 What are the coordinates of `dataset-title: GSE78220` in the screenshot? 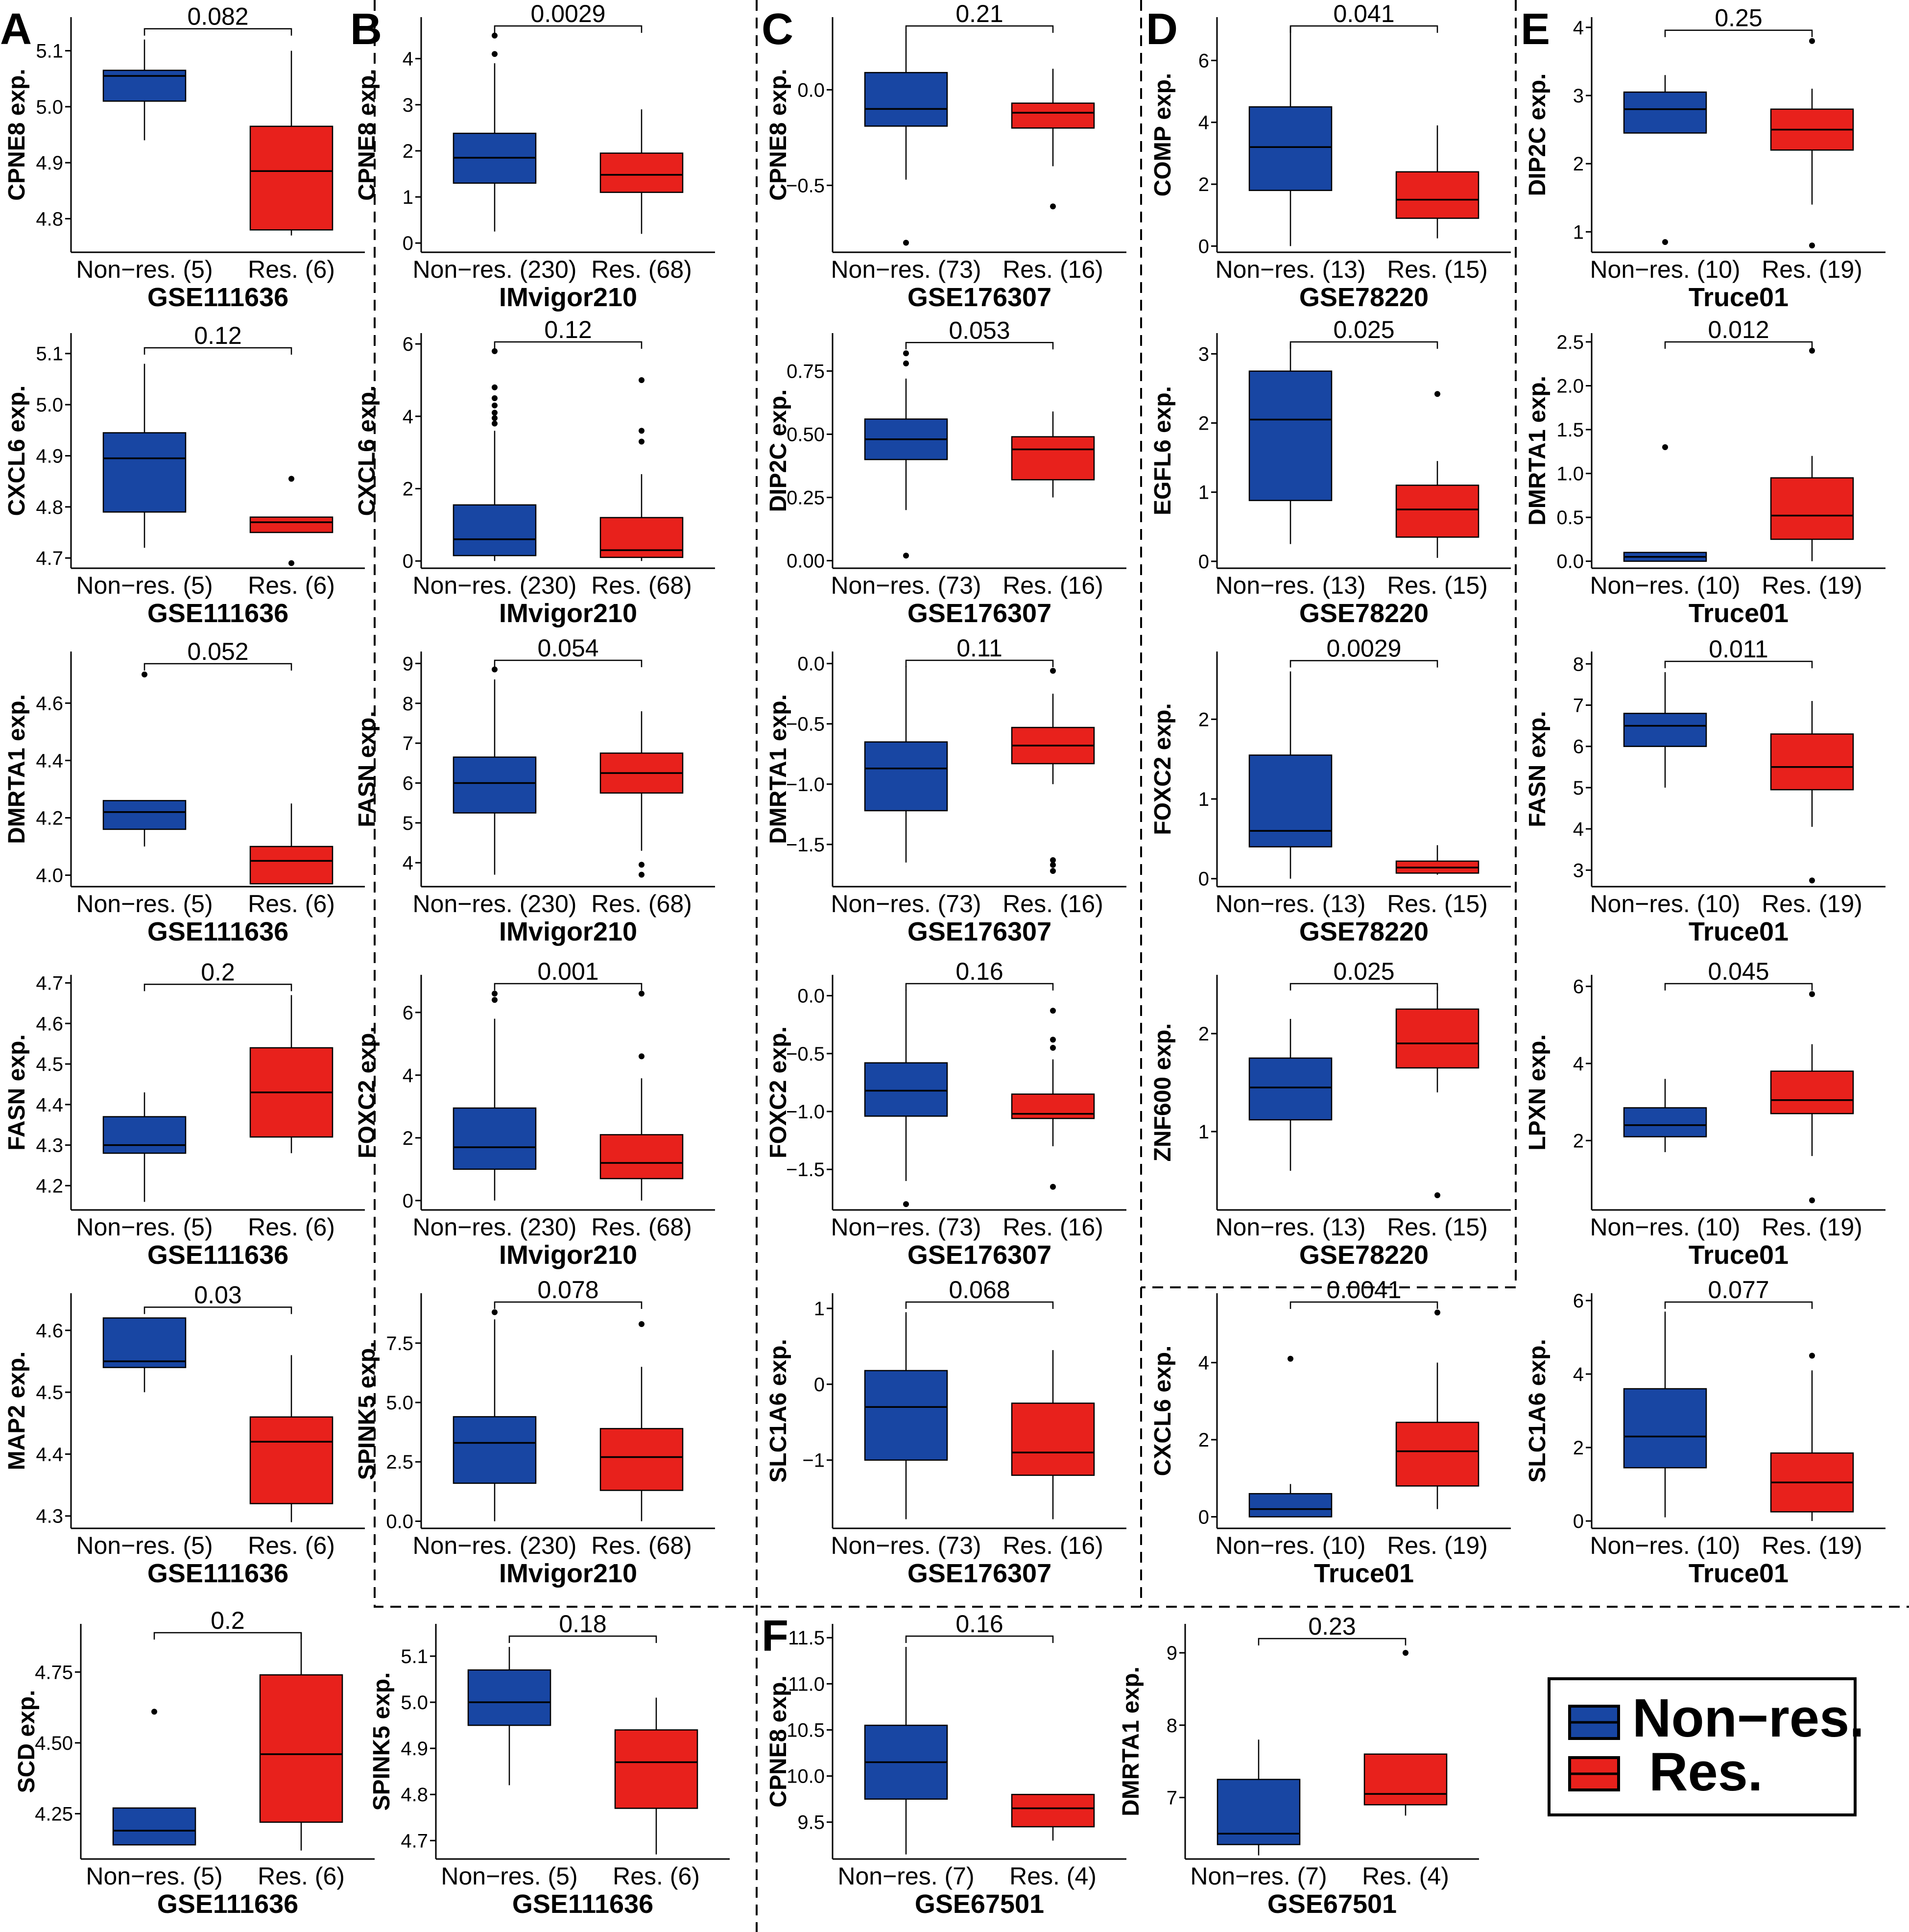 It's located at (1364, 297).